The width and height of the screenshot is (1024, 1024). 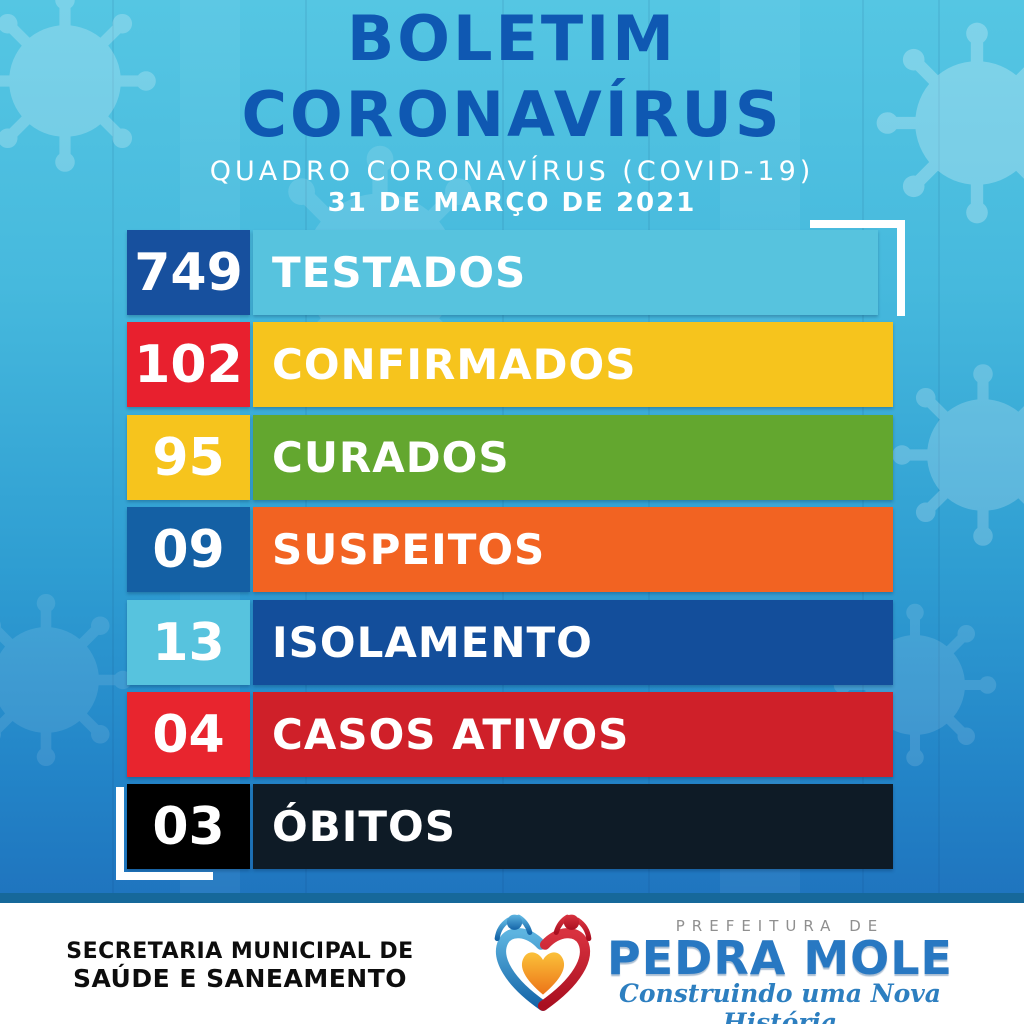 I want to click on stat-row-casos-ativos: 04 CASOS ATIVOS, so click(x=510, y=734).